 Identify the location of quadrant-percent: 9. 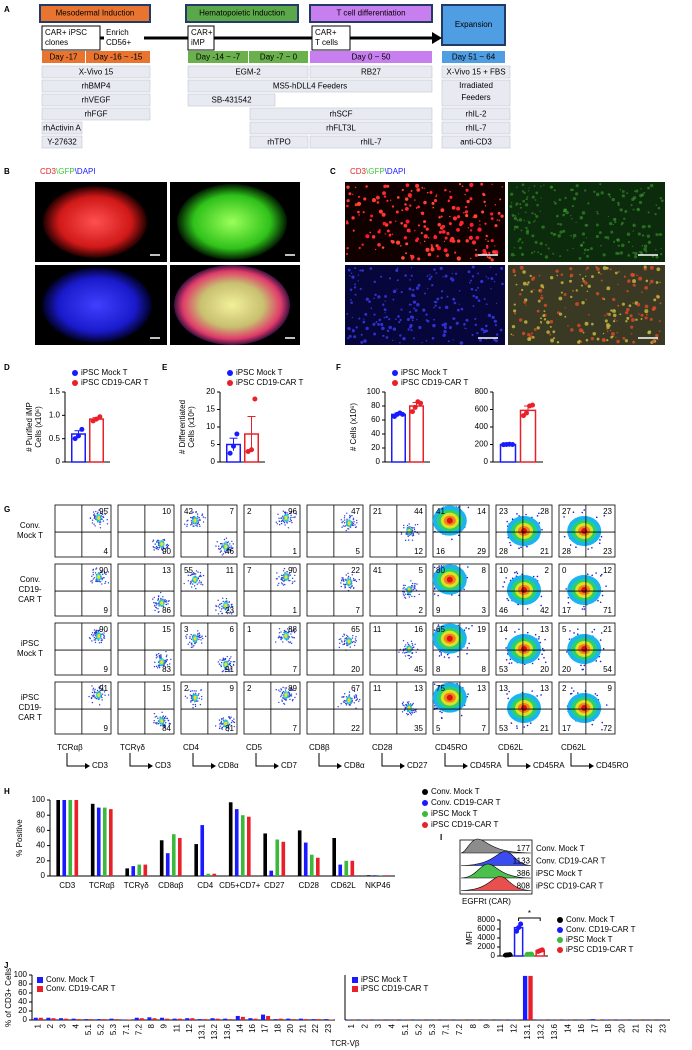
(232, 688).